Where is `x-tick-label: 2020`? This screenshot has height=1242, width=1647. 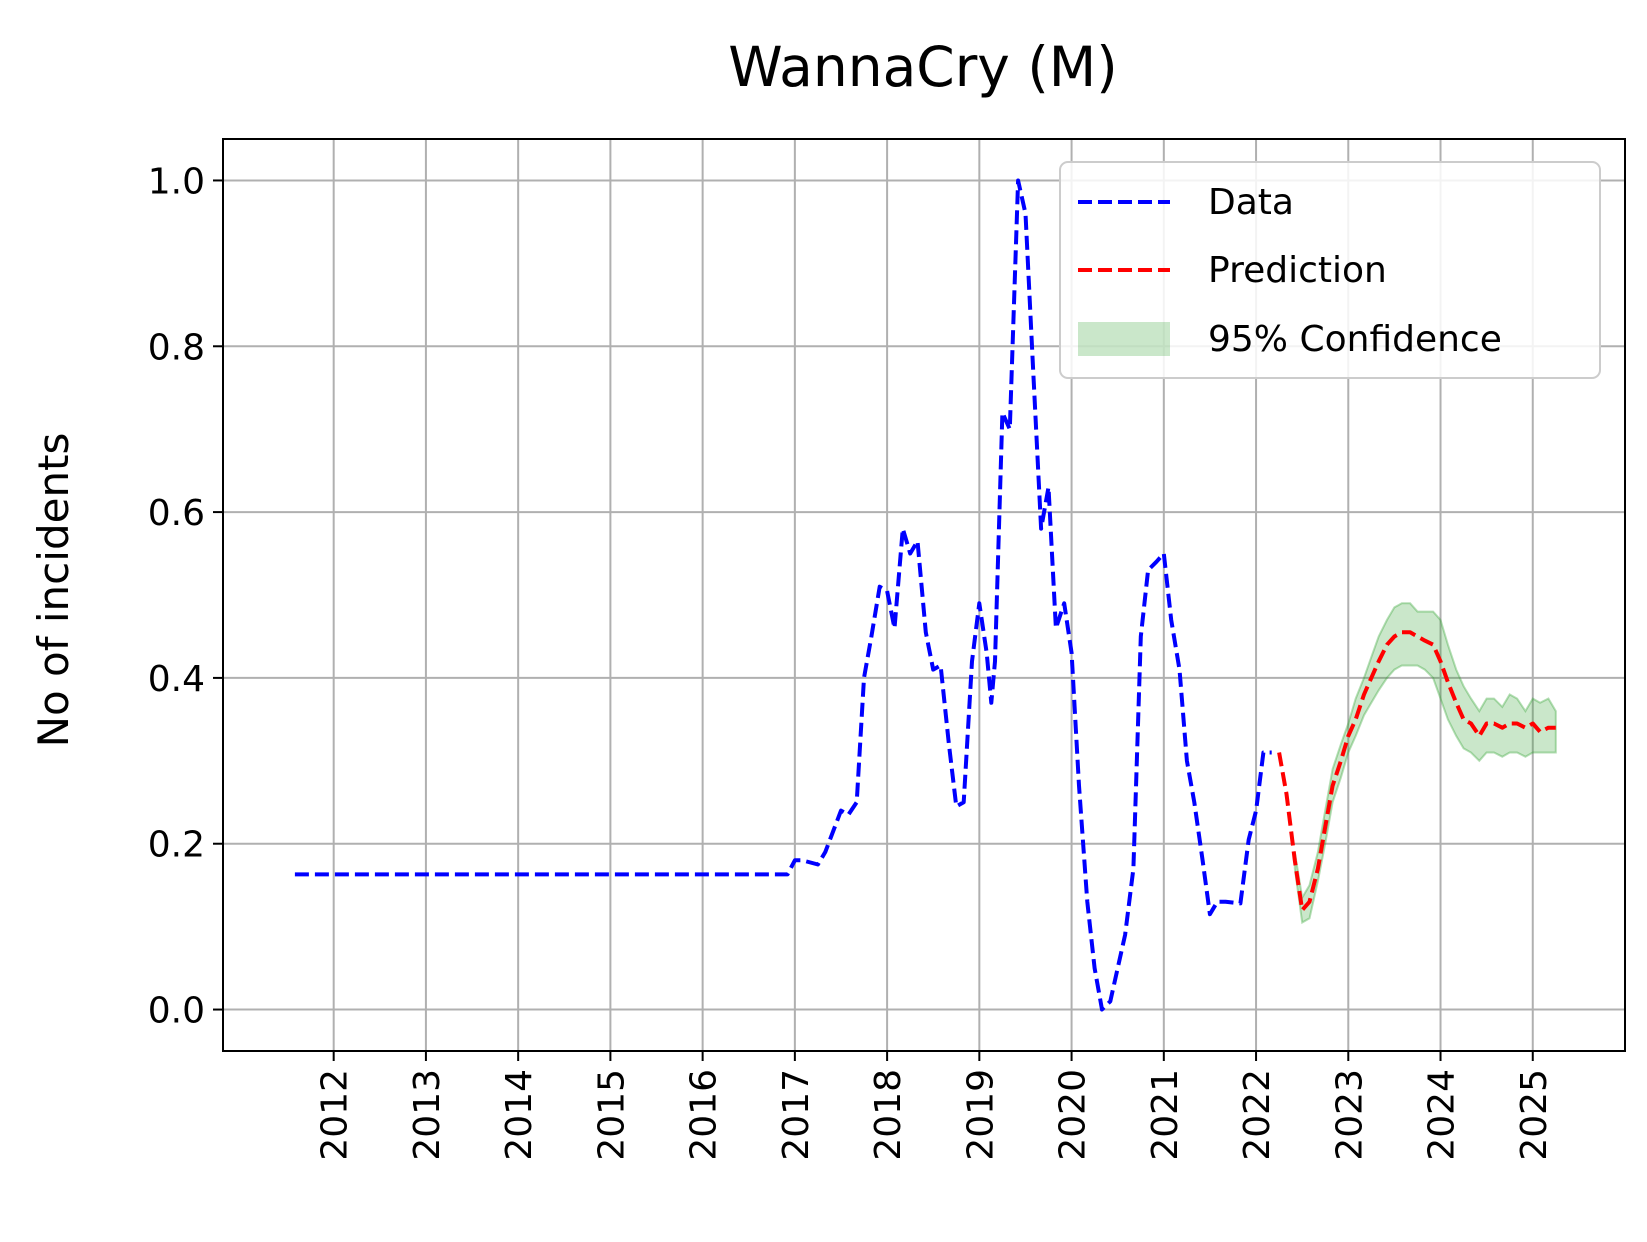
x-tick-label: 2020 is located at coordinates (1073, 1115).